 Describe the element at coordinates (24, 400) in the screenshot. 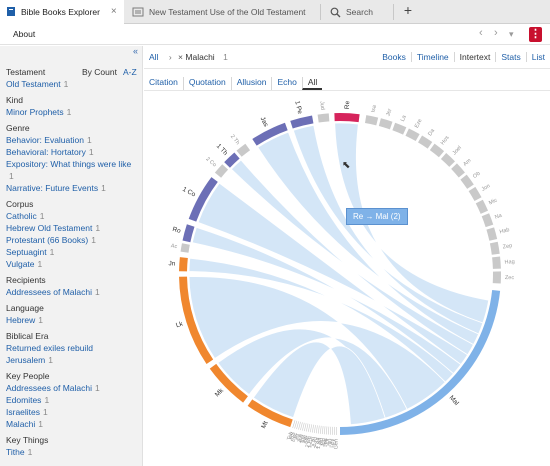

I see `facet-item-label: Edomites` at that location.